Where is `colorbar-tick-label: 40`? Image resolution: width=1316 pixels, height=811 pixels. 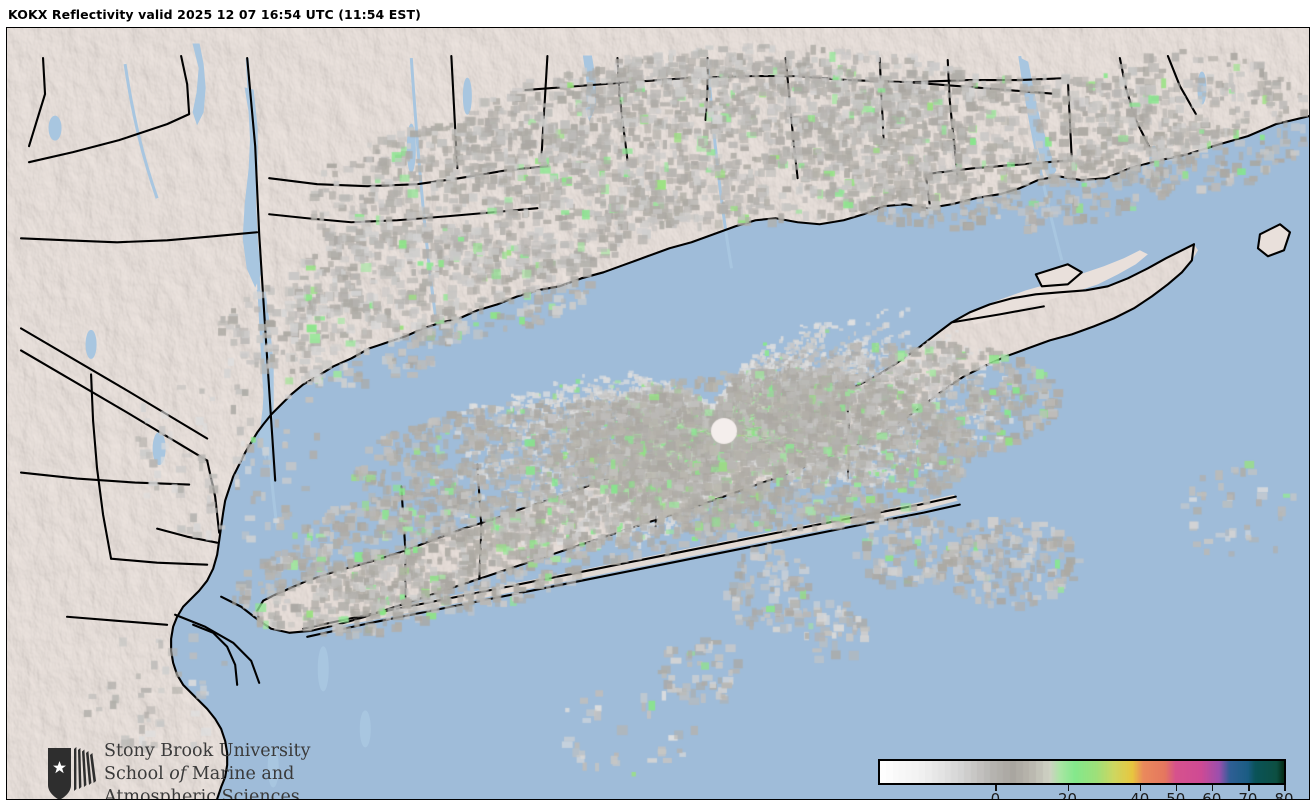
colorbar-tick-label: 40 is located at coordinates (1140, 795).